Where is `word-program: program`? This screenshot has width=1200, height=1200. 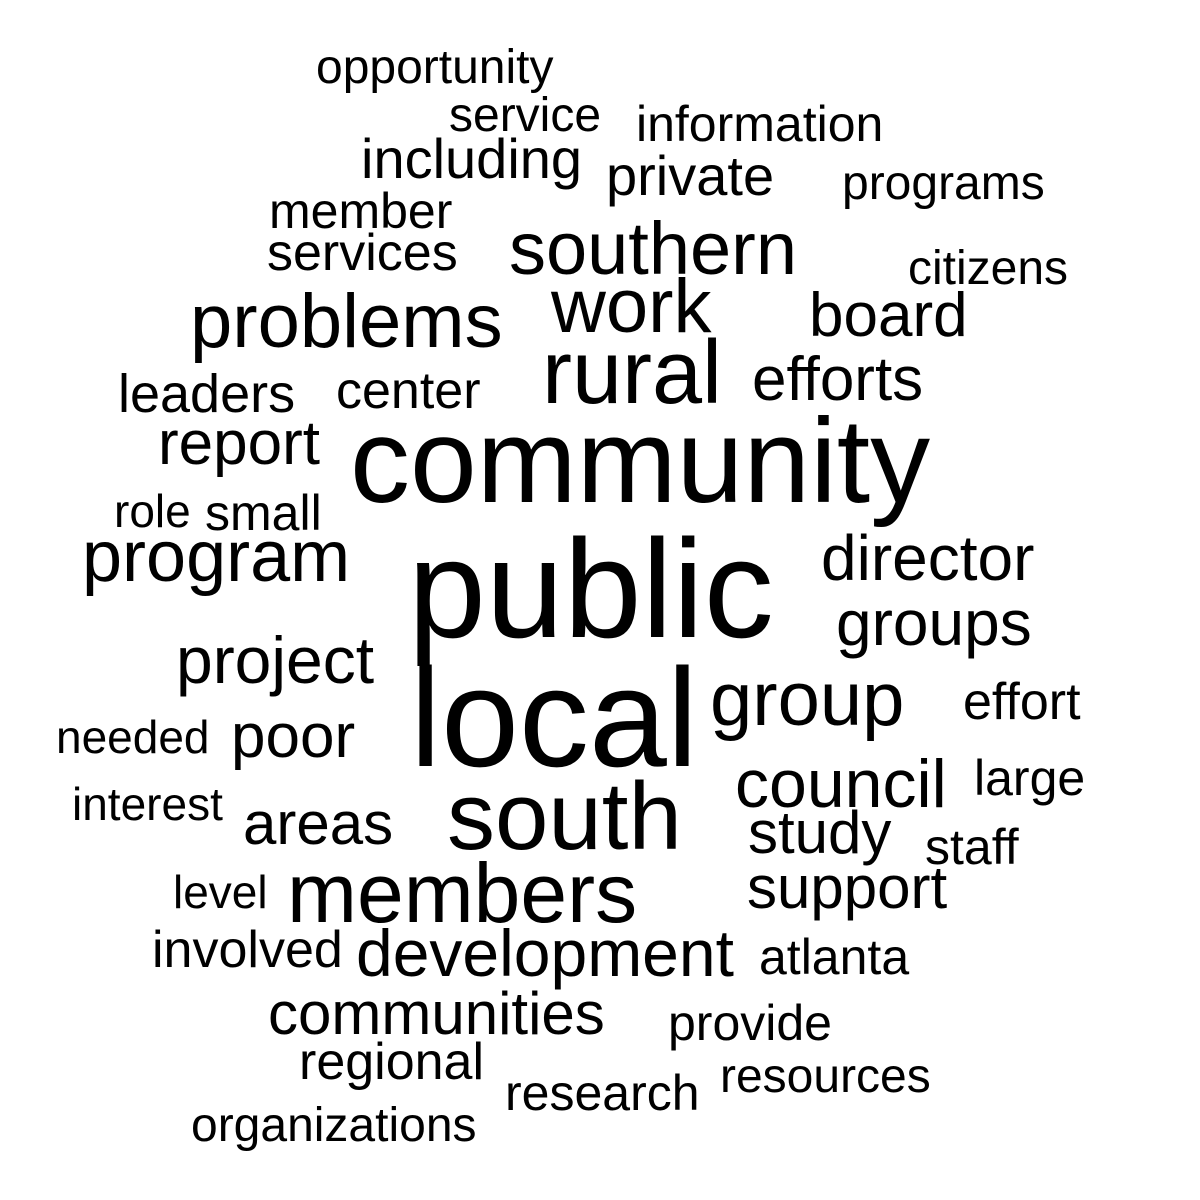 word-program: program is located at coordinates (216, 557).